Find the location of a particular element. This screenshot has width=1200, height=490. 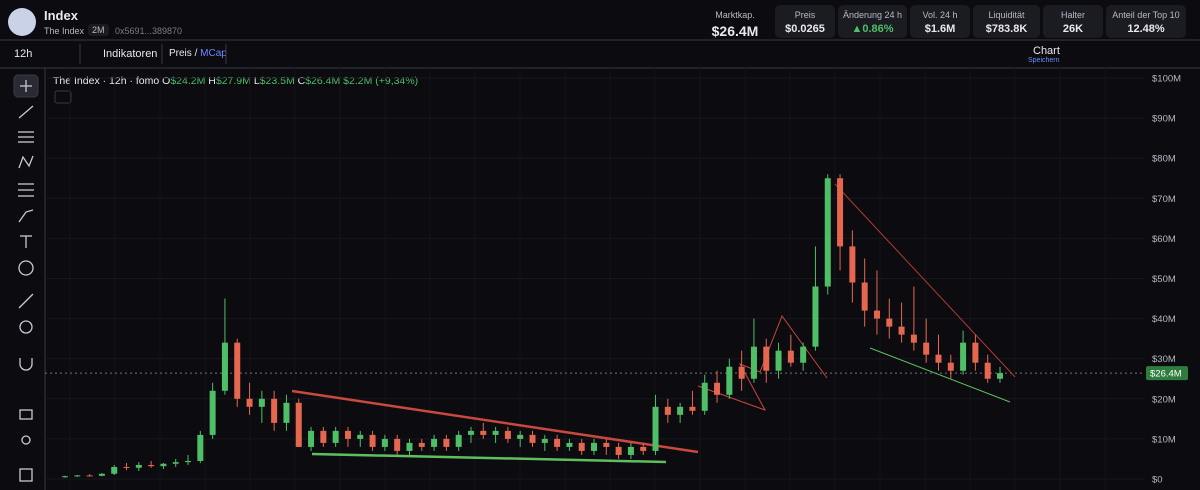

stat-value: 12.48% is located at coordinates (1146, 29).